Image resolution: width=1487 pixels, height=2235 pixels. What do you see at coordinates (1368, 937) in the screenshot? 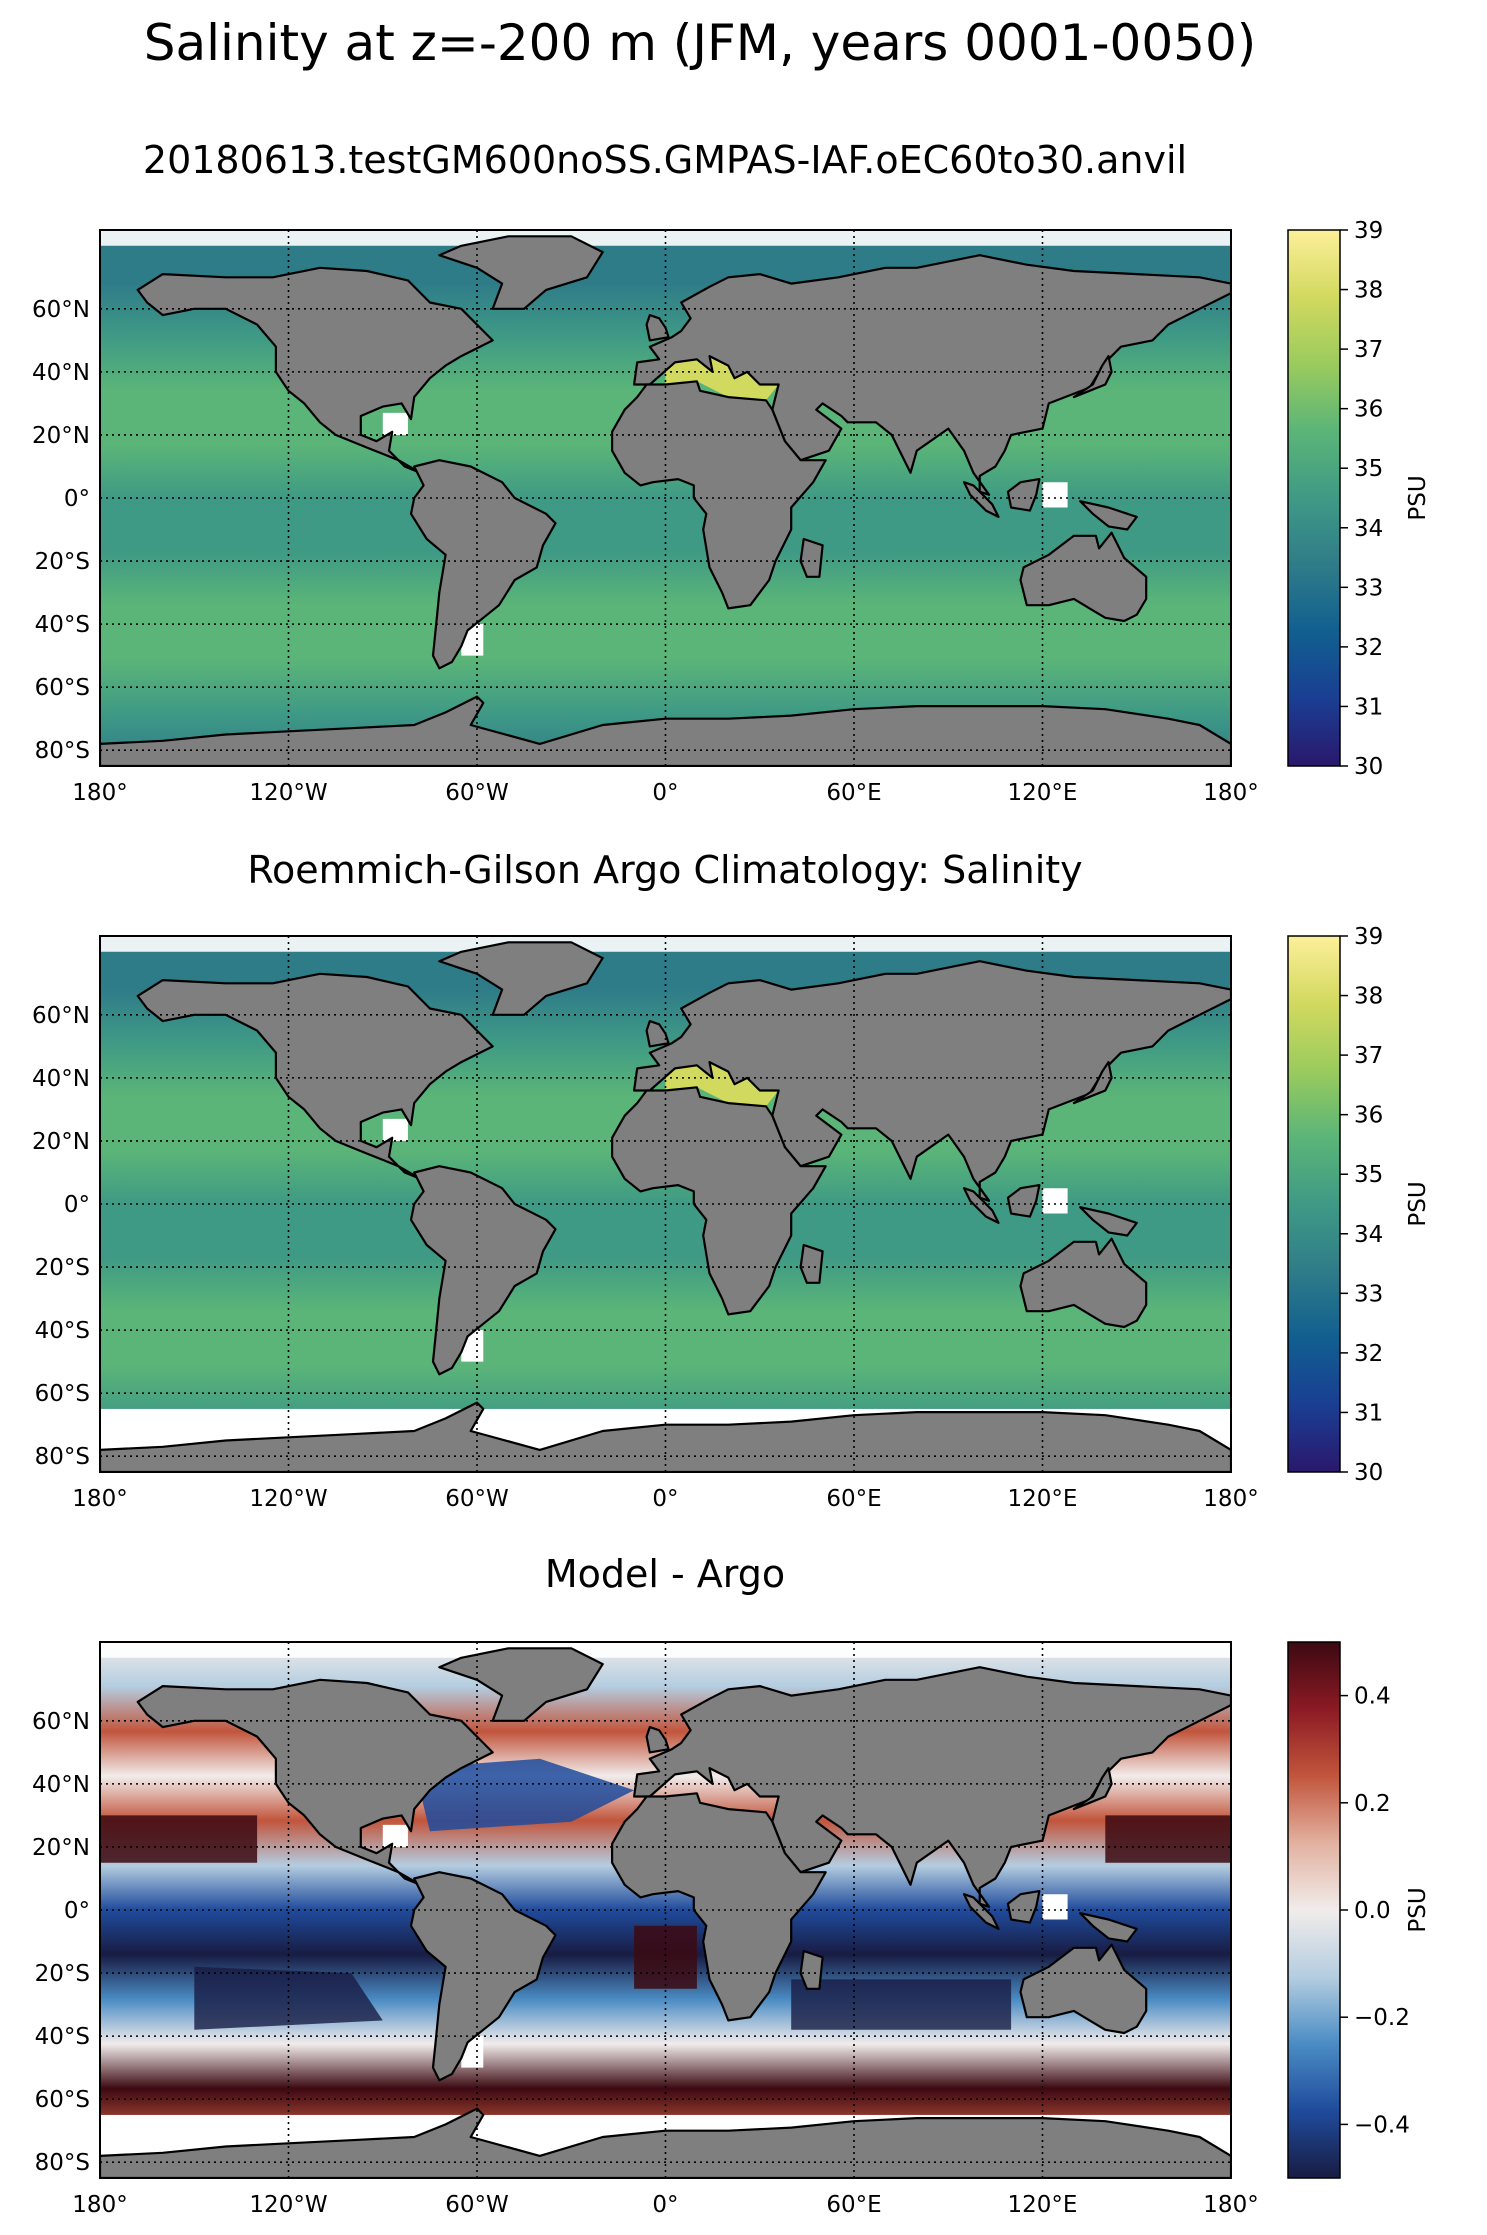
I see `colorbar-tick-label: 39` at bounding box center [1368, 937].